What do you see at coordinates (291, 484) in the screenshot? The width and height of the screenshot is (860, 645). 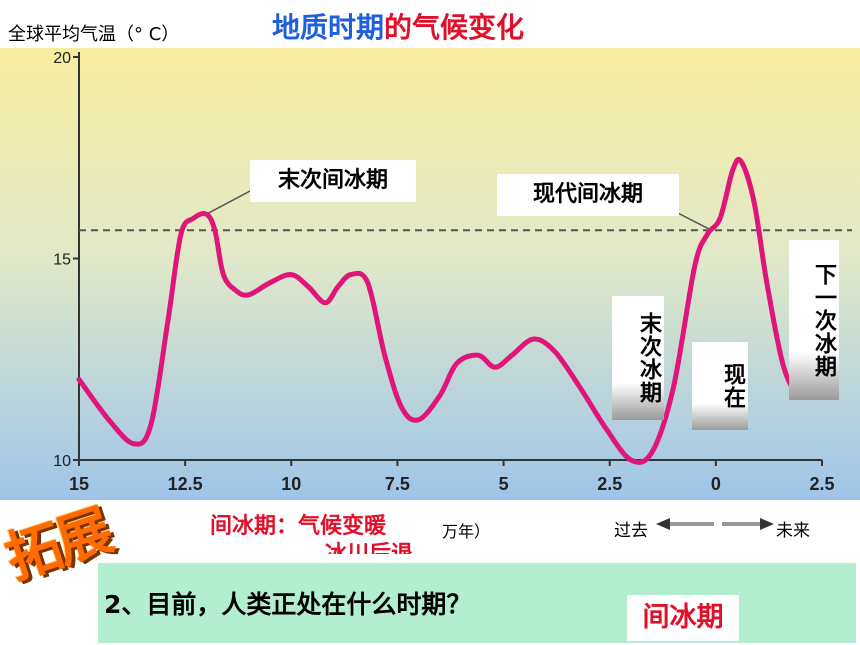 I see `x-tick-label: 10` at bounding box center [291, 484].